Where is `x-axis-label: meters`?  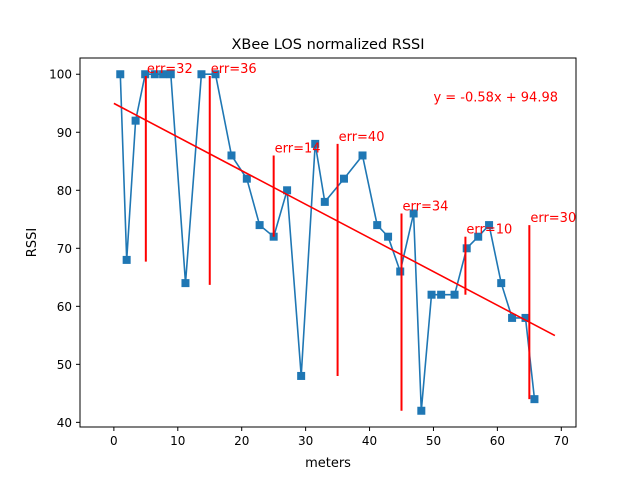
x-axis-label: meters is located at coordinates (328, 463).